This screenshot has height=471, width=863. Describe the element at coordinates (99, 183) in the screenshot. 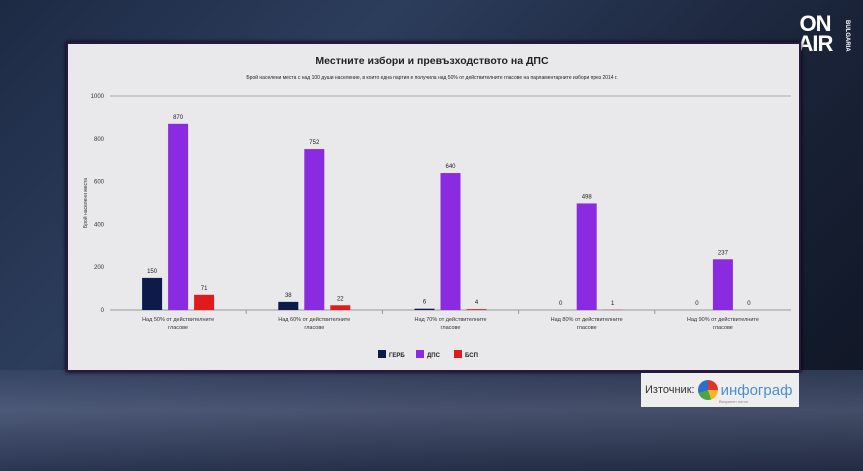

I see `y-tick-label: 600` at that location.